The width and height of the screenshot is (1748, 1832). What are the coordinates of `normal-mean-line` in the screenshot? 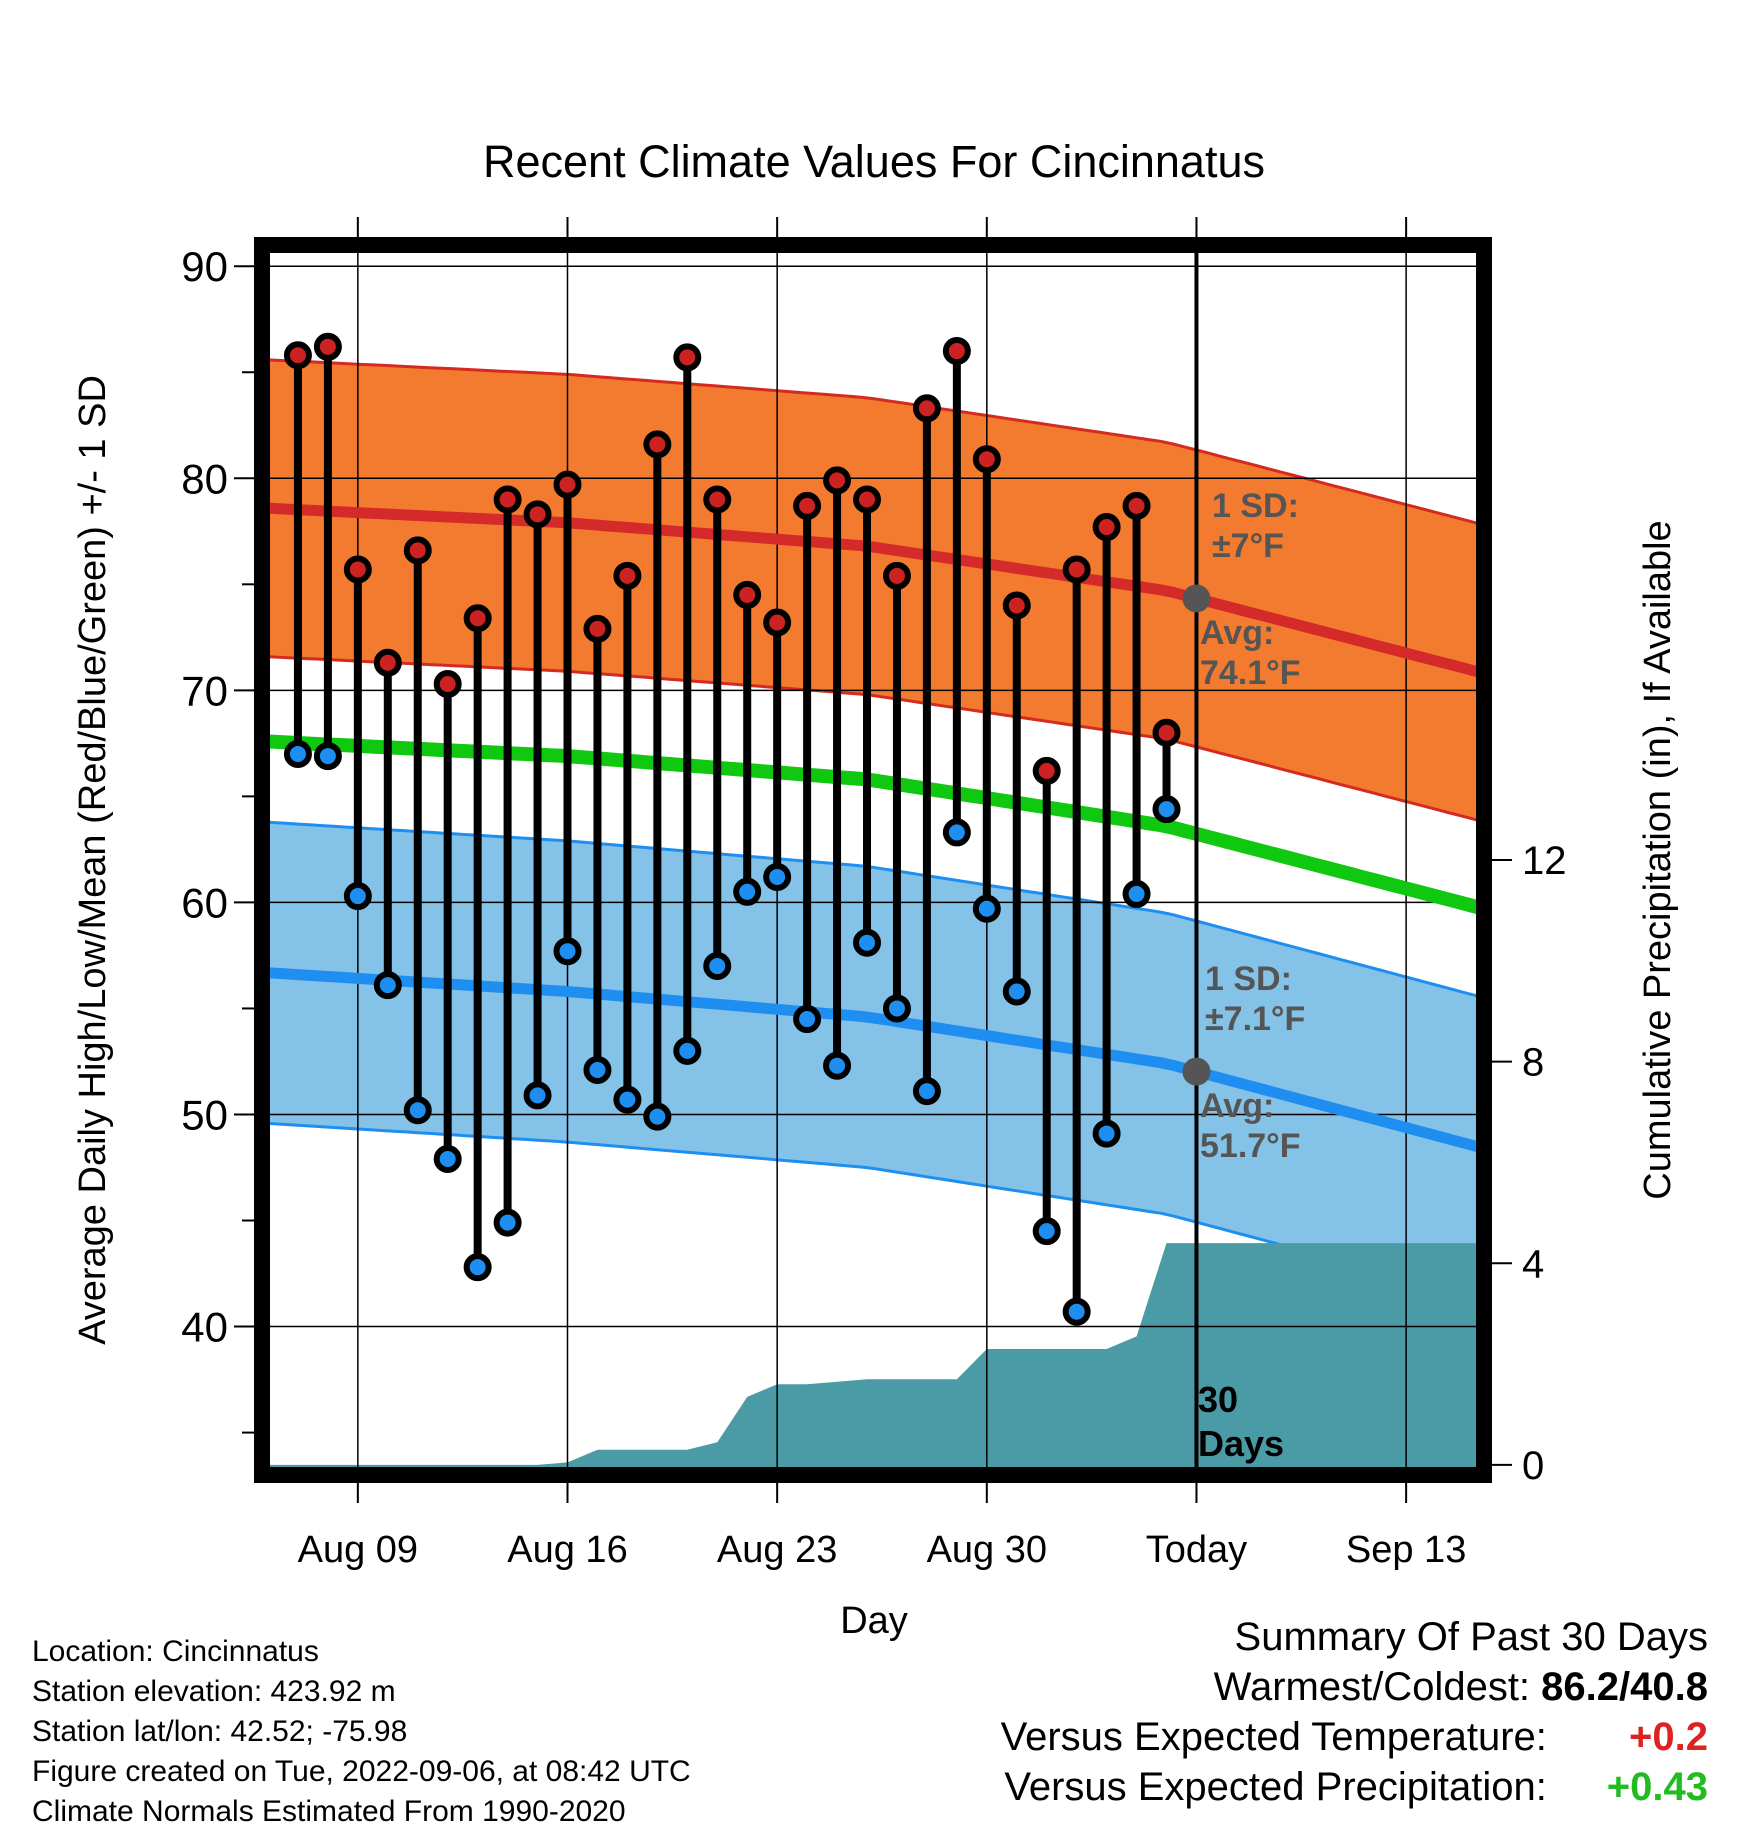 It's located at (873, 825).